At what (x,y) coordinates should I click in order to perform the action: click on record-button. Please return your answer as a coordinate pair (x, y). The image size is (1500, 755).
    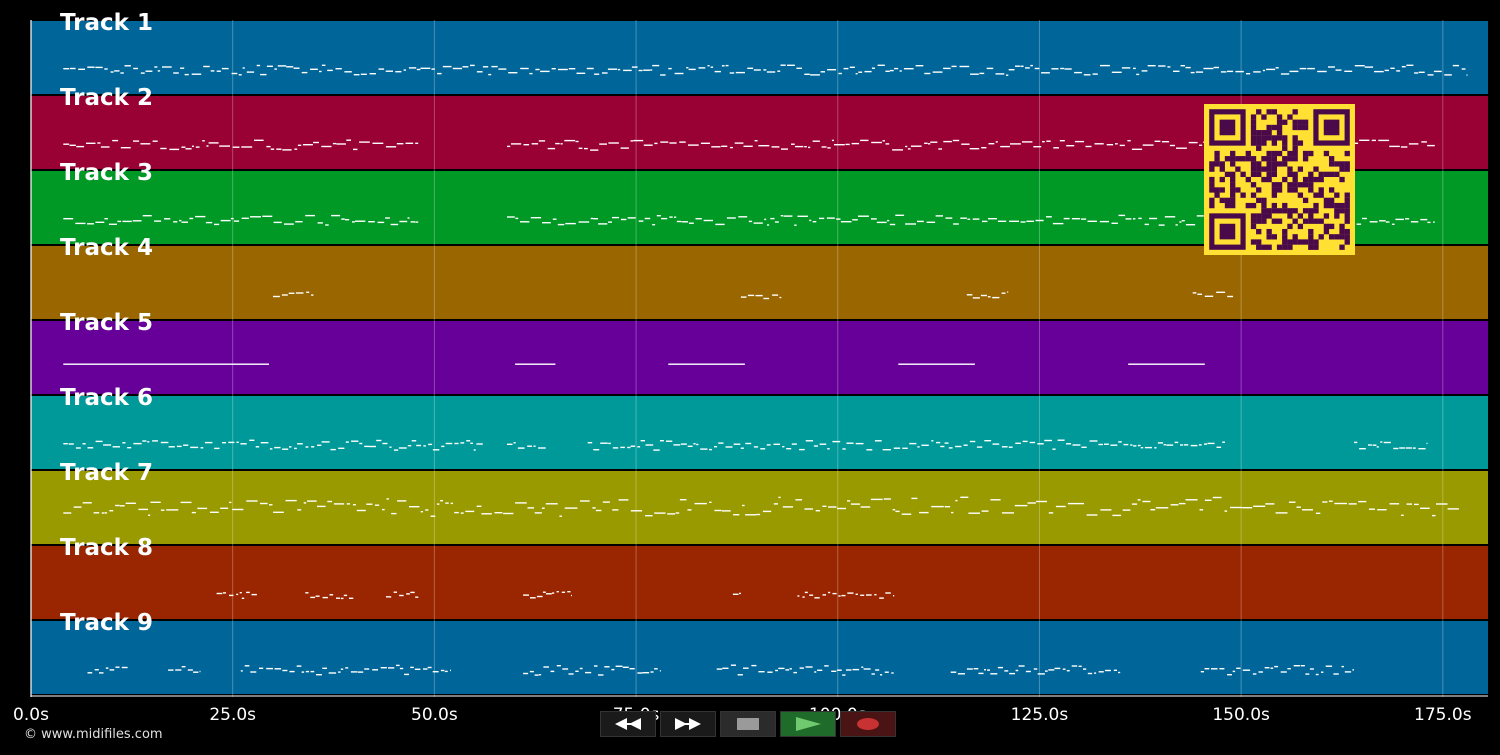
    Looking at the image, I should click on (868, 724).